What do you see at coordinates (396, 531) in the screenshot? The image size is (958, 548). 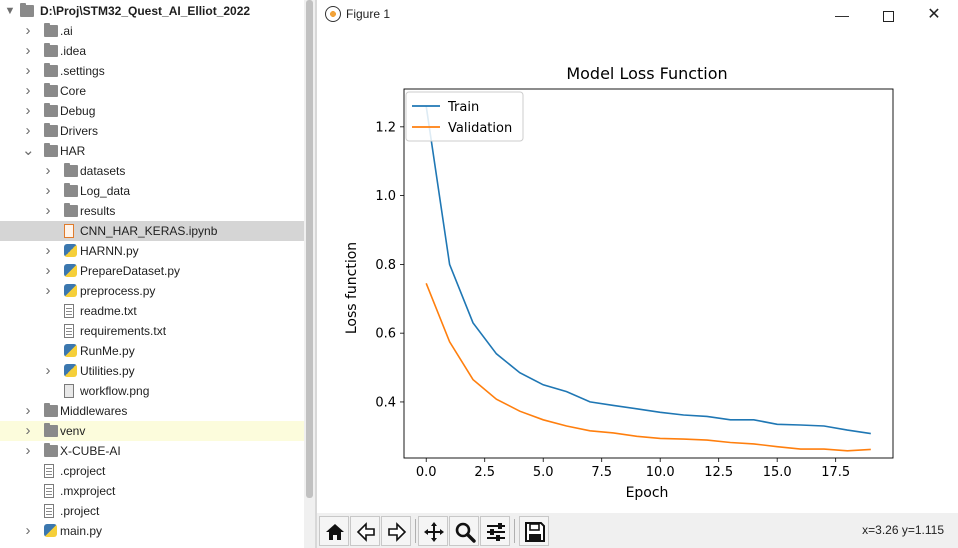 I see `forward-button` at bounding box center [396, 531].